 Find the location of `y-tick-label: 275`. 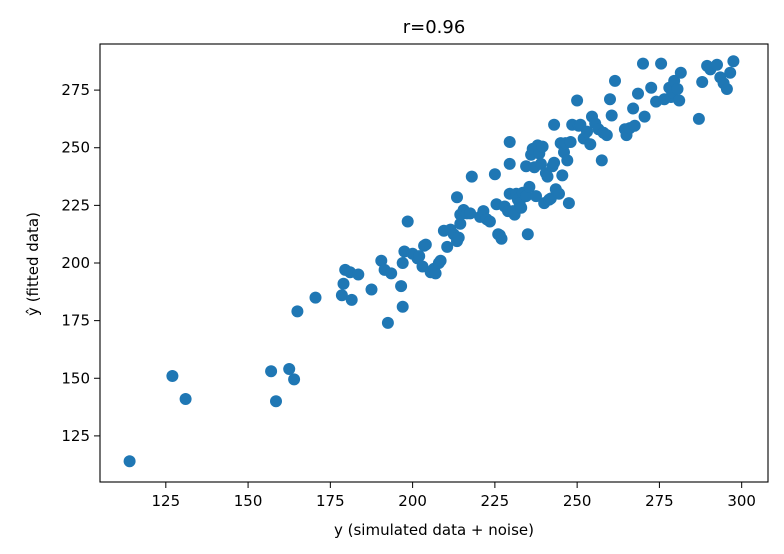

y-tick-label: 275 is located at coordinates (75, 90).